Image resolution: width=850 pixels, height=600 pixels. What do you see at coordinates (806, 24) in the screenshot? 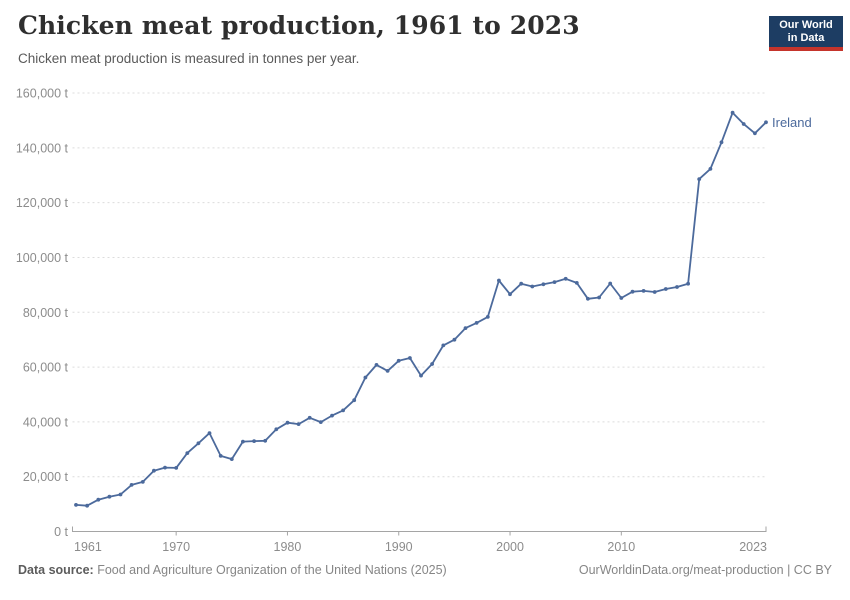
I see `owid-logo-line1: Our World` at bounding box center [806, 24].